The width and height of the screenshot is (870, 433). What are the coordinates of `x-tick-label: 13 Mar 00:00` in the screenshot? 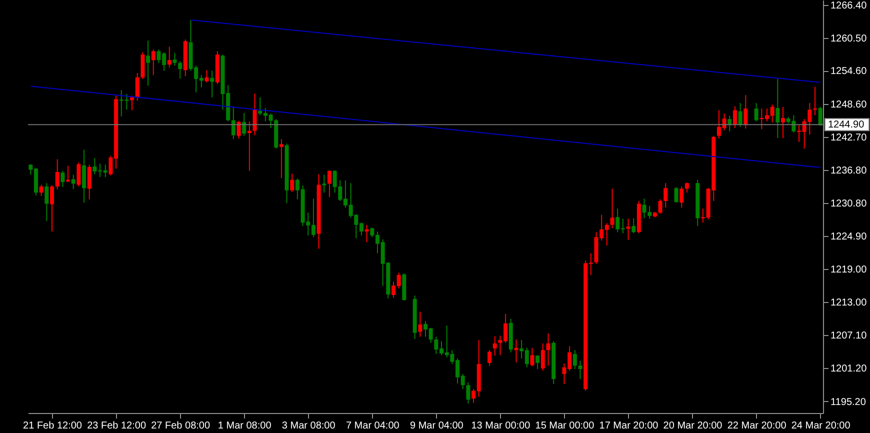 It's located at (501, 426).